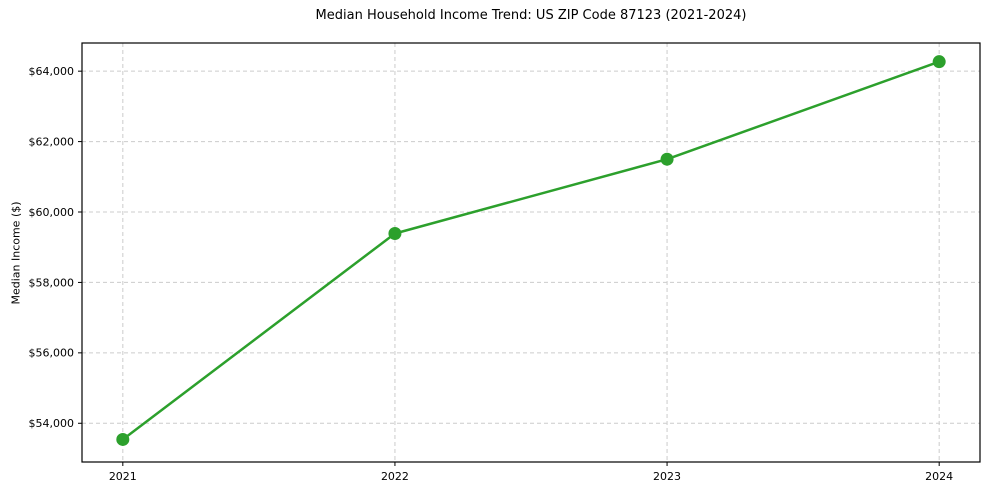 The height and width of the screenshot is (490, 989). What do you see at coordinates (123, 476) in the screenshot?
I see `x-tick-label: 2021` at bounding box center [123, 476].